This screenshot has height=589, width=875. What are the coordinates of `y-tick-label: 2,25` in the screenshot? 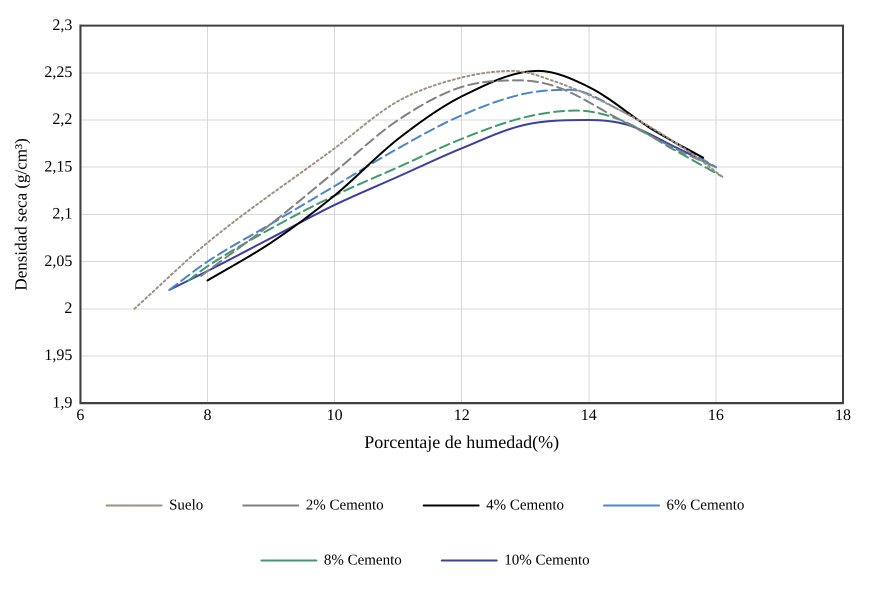 It's located at (58, 73).